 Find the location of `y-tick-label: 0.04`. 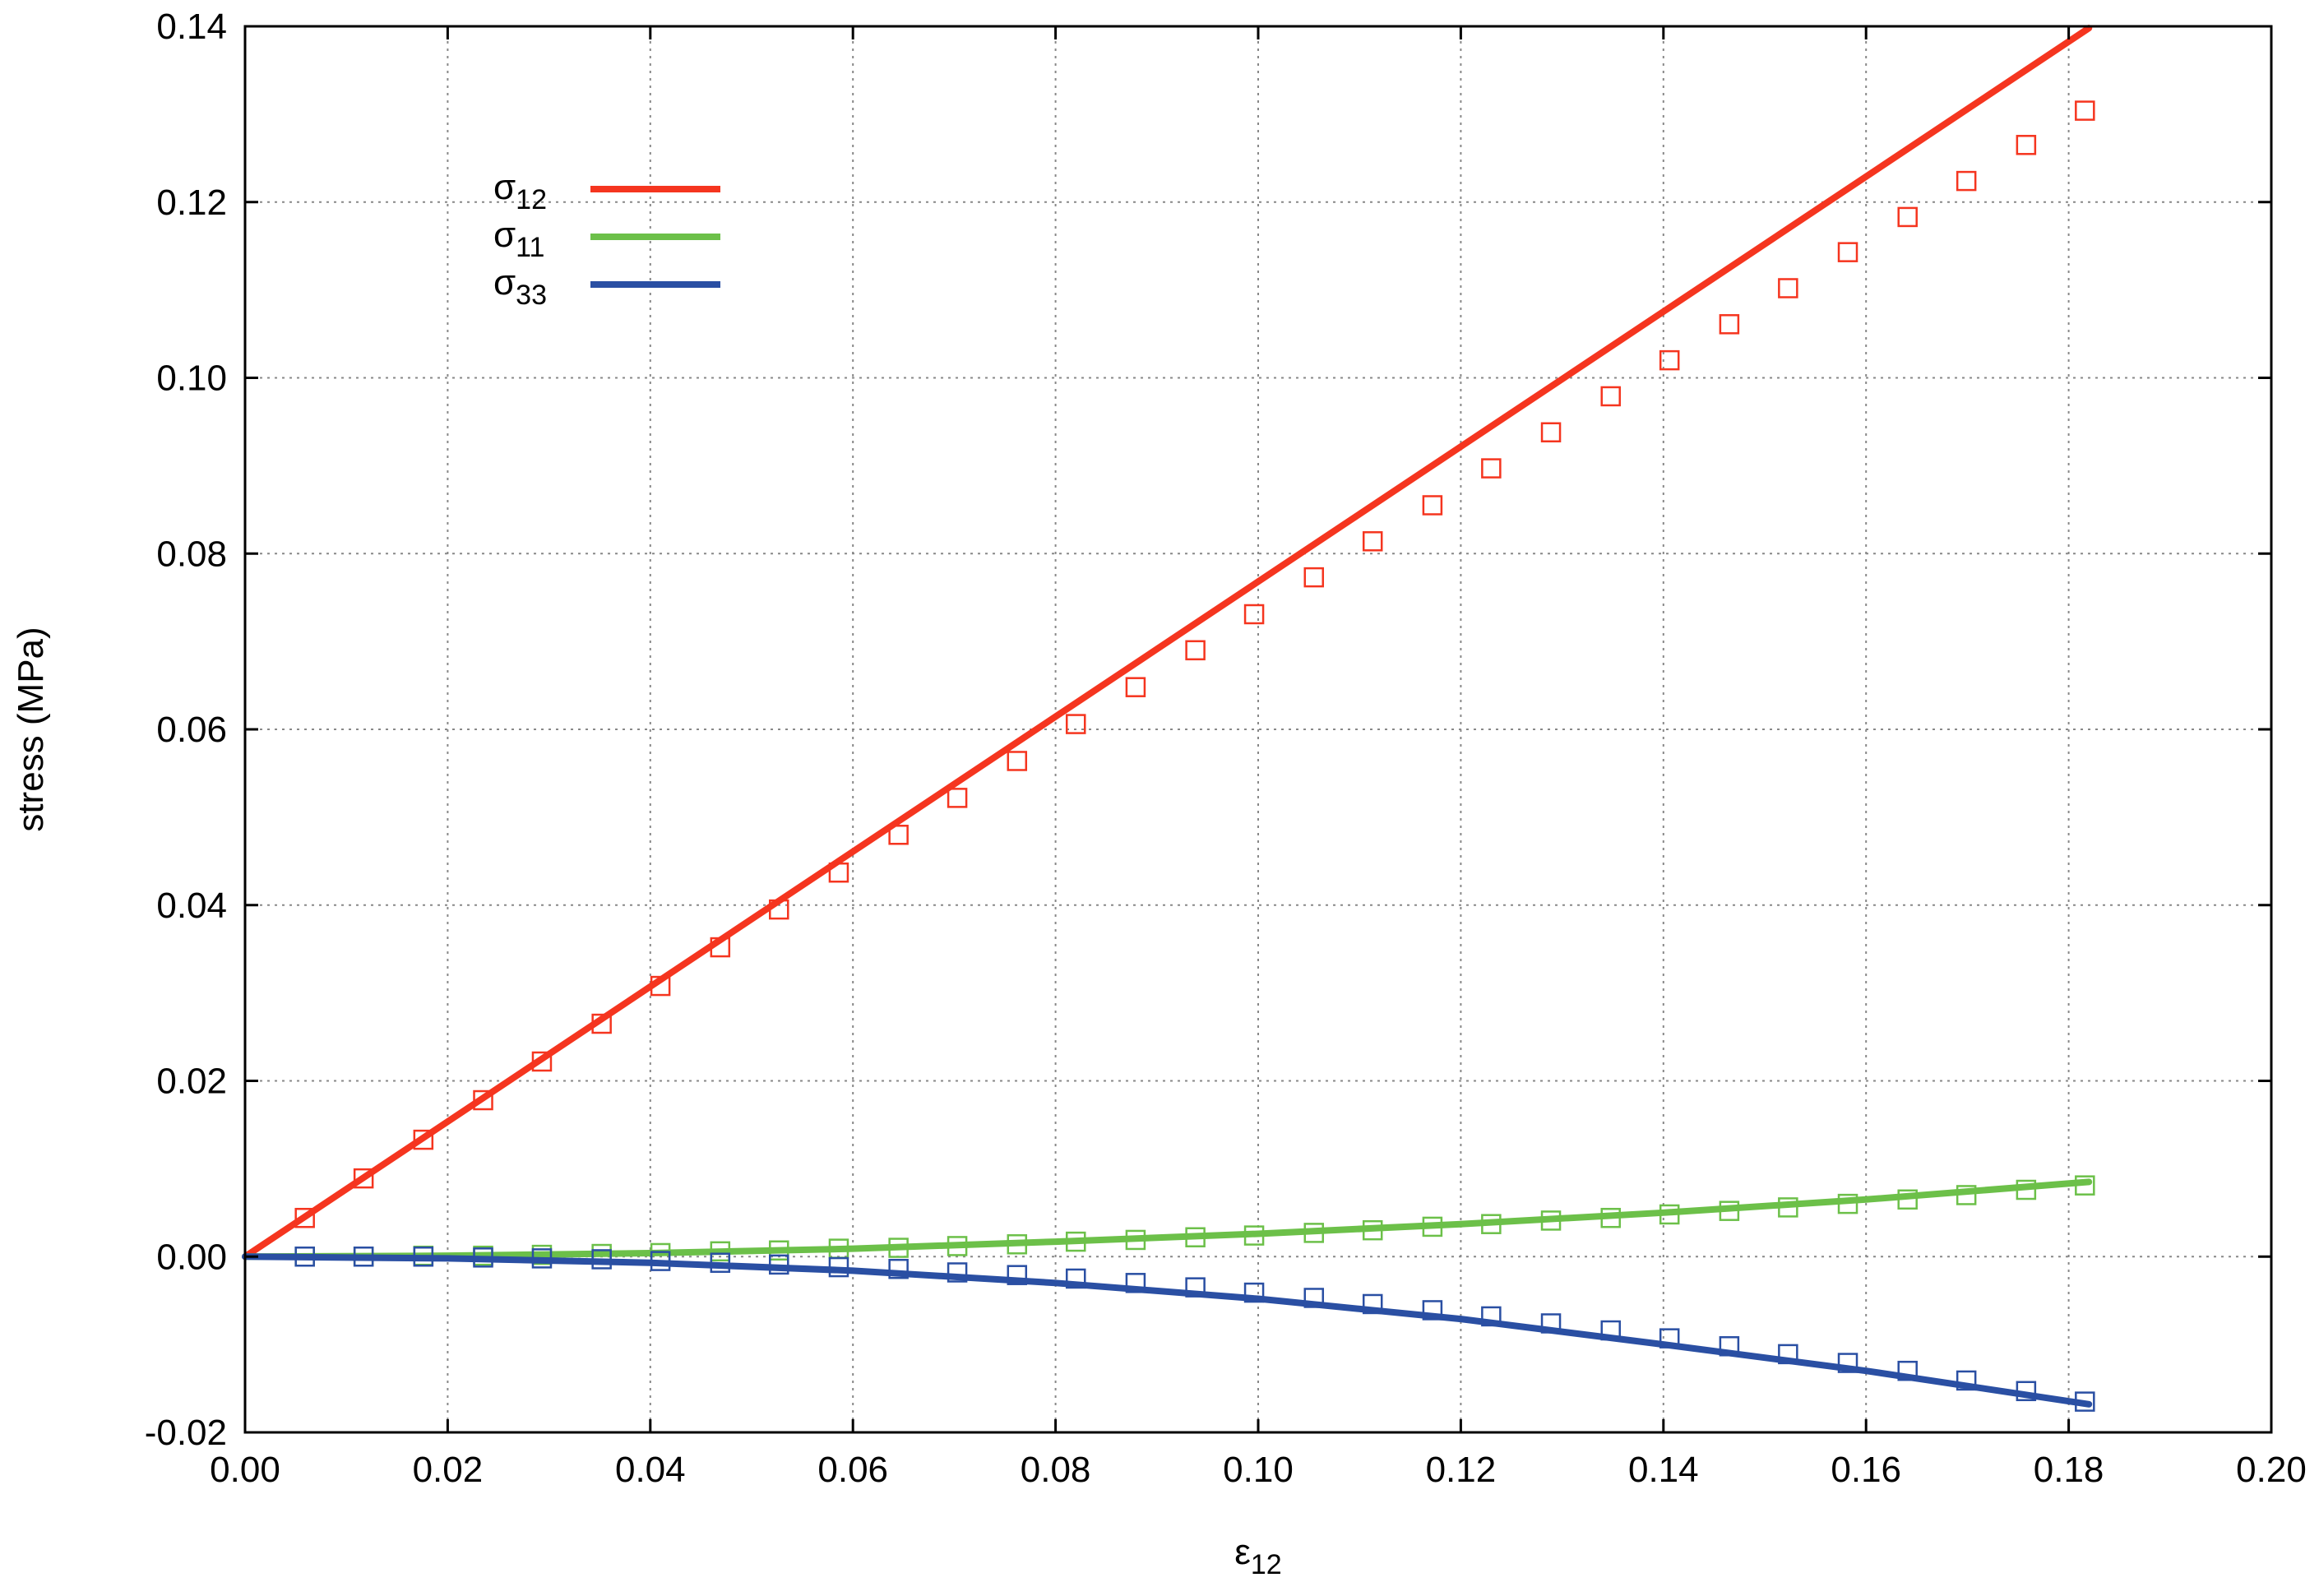

y-tick-label: 0.04 is located at coordinates (191, 906).